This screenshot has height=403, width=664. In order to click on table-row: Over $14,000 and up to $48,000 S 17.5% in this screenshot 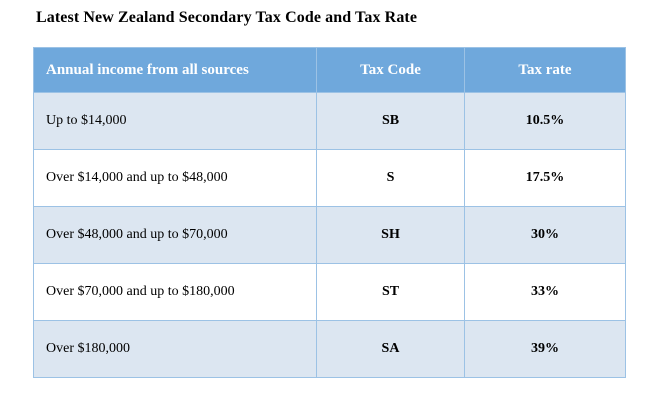, I will do `click(329, 178)`.